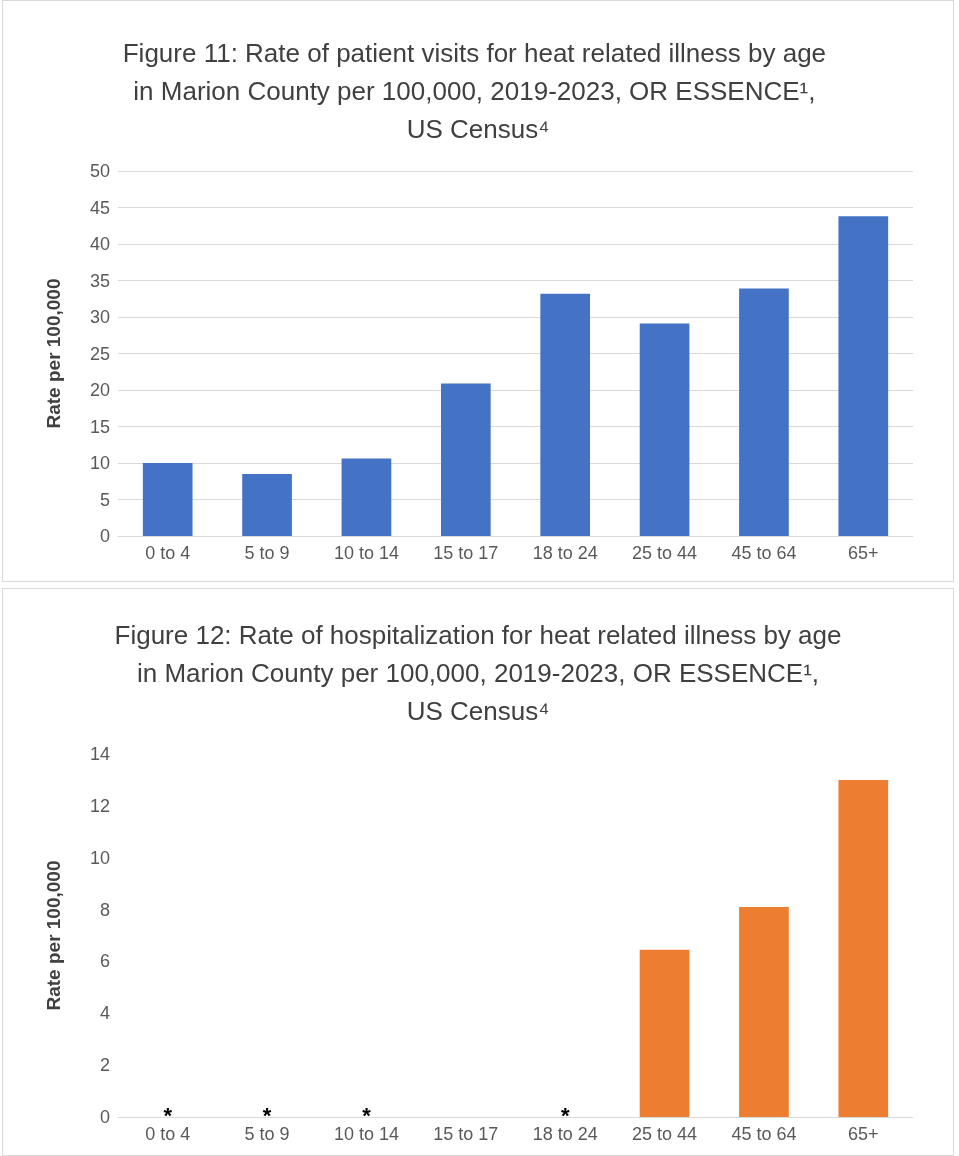 Image resolution: width=959 pixels, height=1156 pixels. I want to click on y-tick-label: 14, so click(99, 754).